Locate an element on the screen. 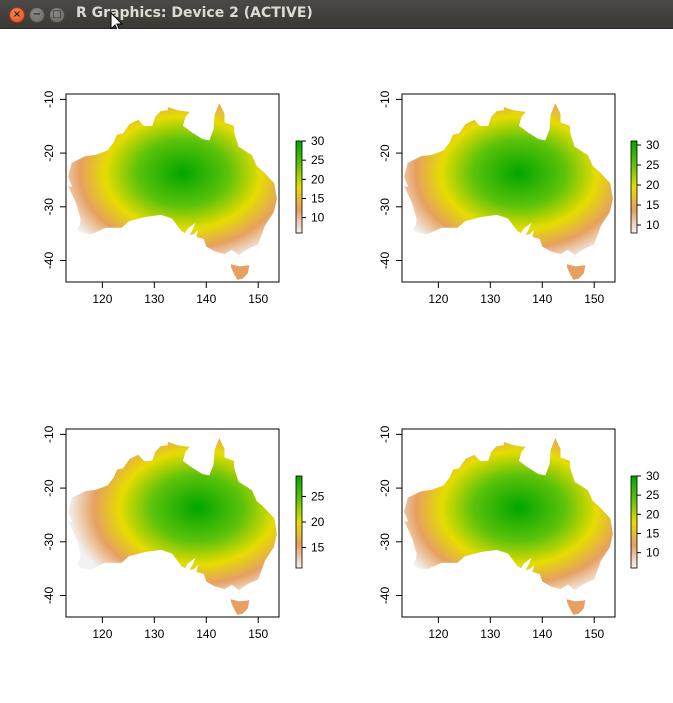  map-panel-2: 120 130 140 150 -10 -20 -30 -40 10 15 20 25 30 is located at coordinates (519, 198).